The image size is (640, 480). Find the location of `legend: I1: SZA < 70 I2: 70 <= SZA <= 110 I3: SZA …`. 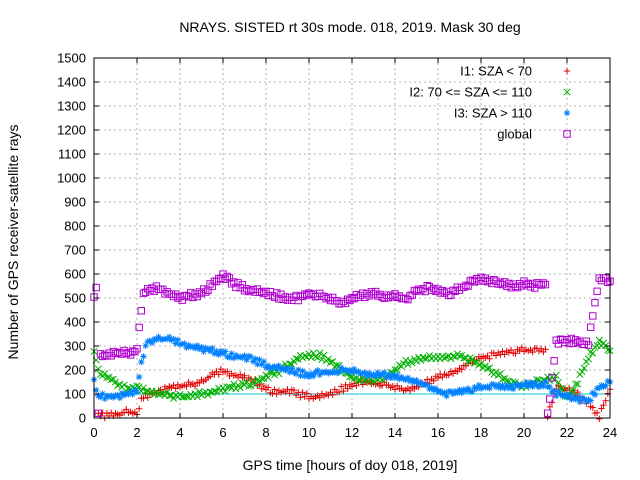

legend: I1: SZA < 70 I2: 70 <= SZA <= 110 I3: SZA … is located at coordinates (490, 103).